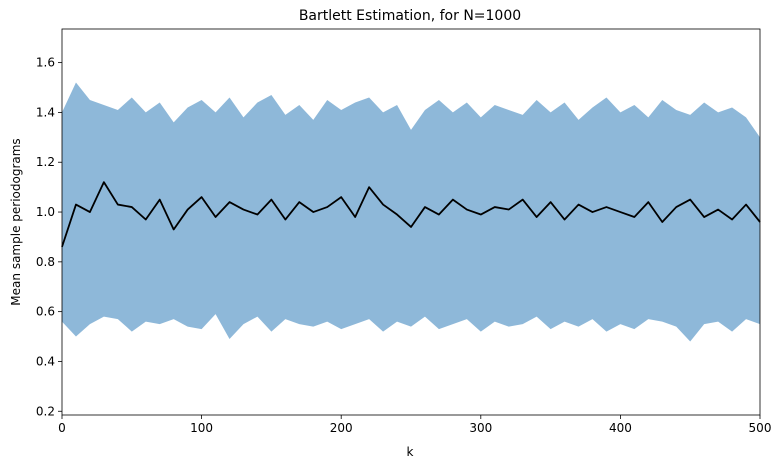 The width and height of the screenshot is (782, 468). I want to click on y-tick-label: 1.0, so click(45, 212).